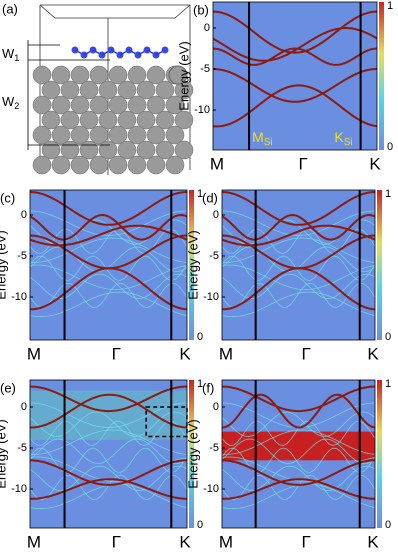  Describe the element at coordinates (19, 297) in the screenshot. I see `y-tick-label: -10` at that location.